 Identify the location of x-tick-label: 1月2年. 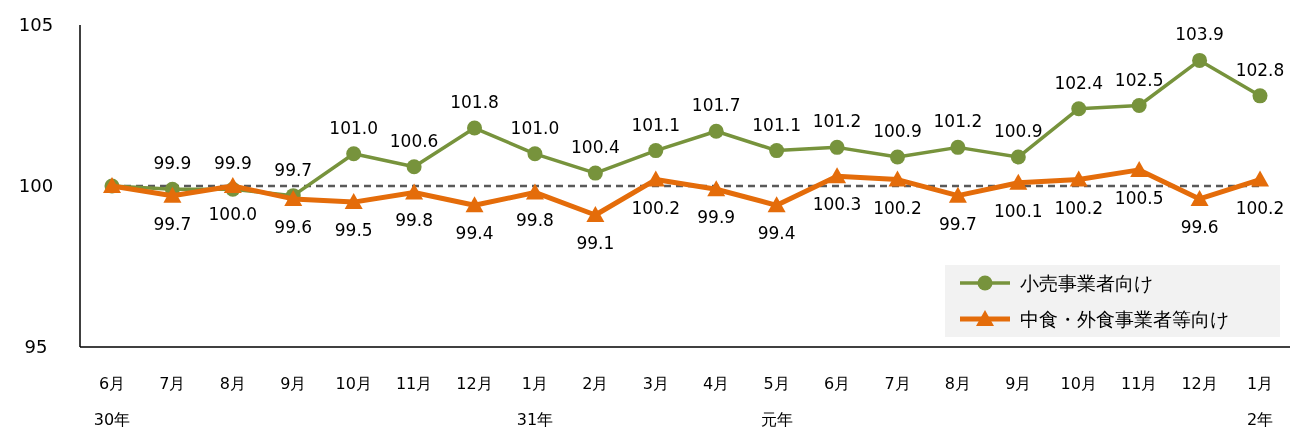
(1260, 401).